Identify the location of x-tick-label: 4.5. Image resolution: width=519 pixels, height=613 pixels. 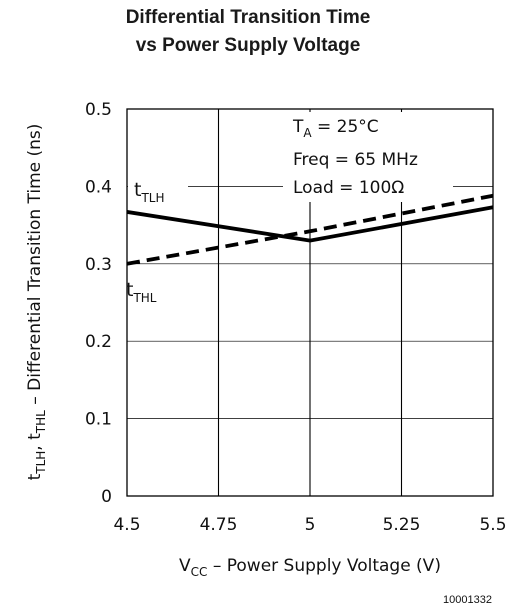
(126, 525).